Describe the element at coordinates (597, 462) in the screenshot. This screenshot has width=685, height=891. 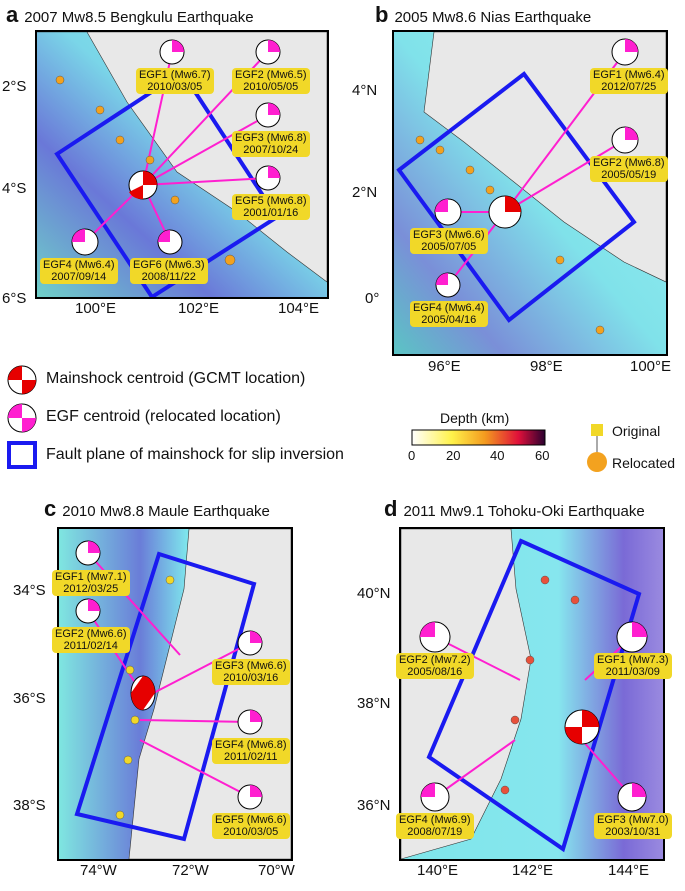
I see `relocated-circle-icon` at that location.